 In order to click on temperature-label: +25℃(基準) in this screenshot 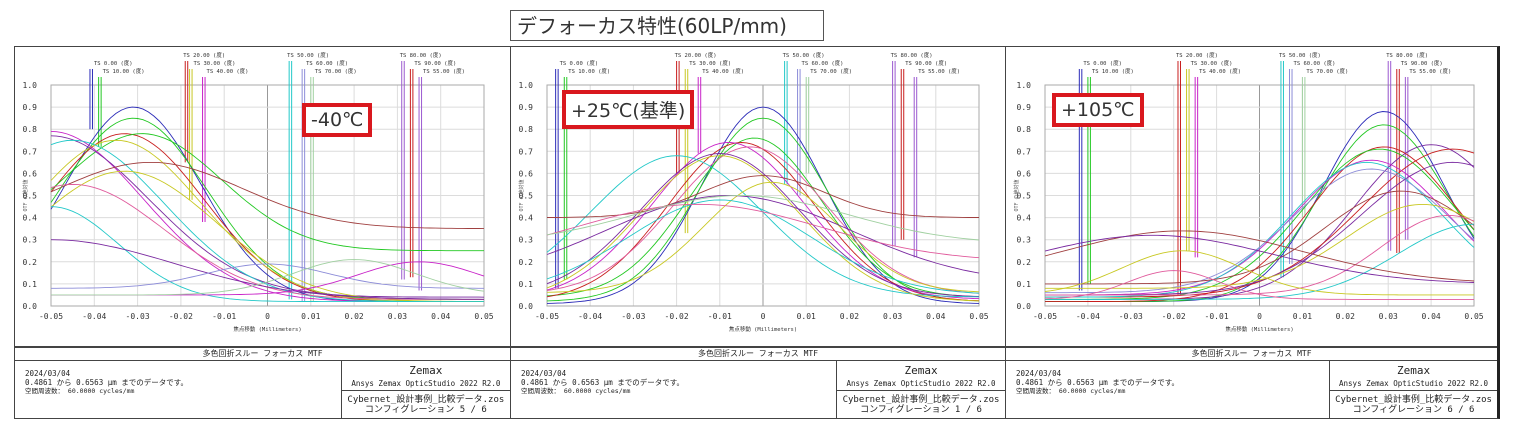, I will do `click(628, 109)`.